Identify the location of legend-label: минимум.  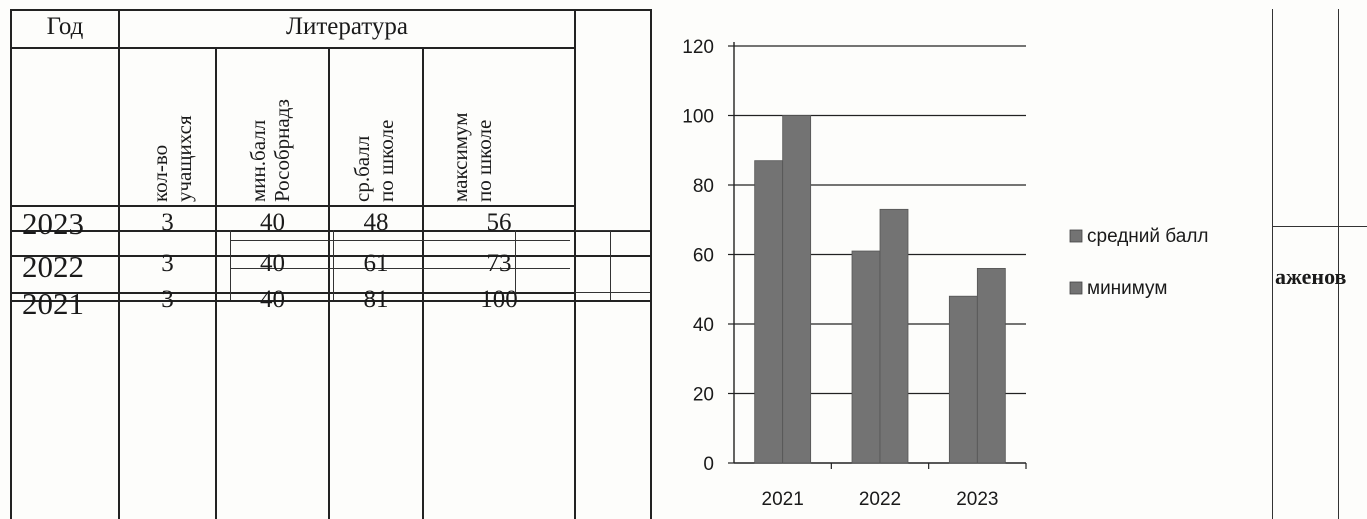
(1127, 288).